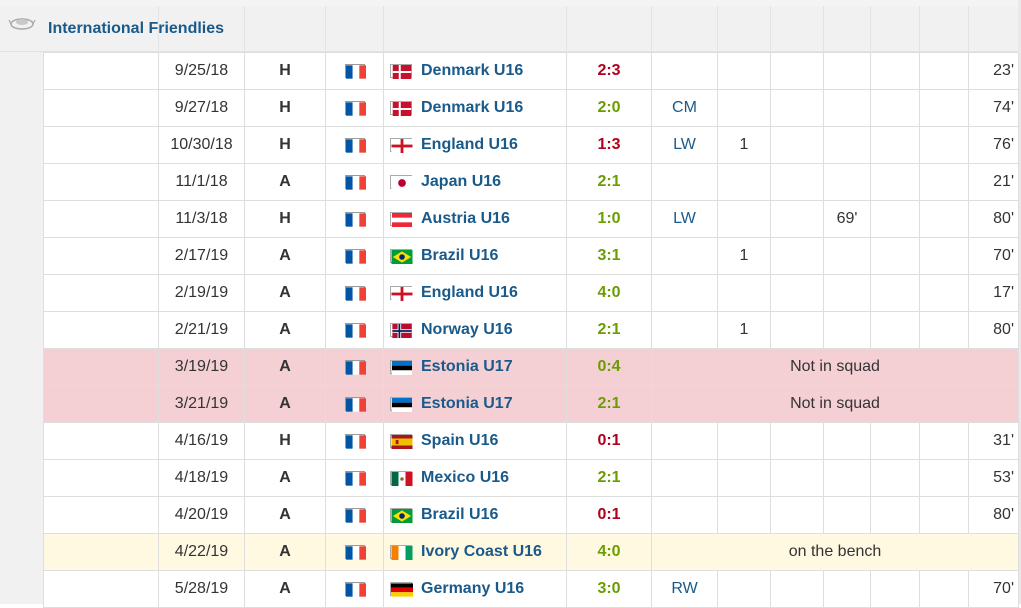  I want to click on opponent-link: Spain U16, so click(460, 440).